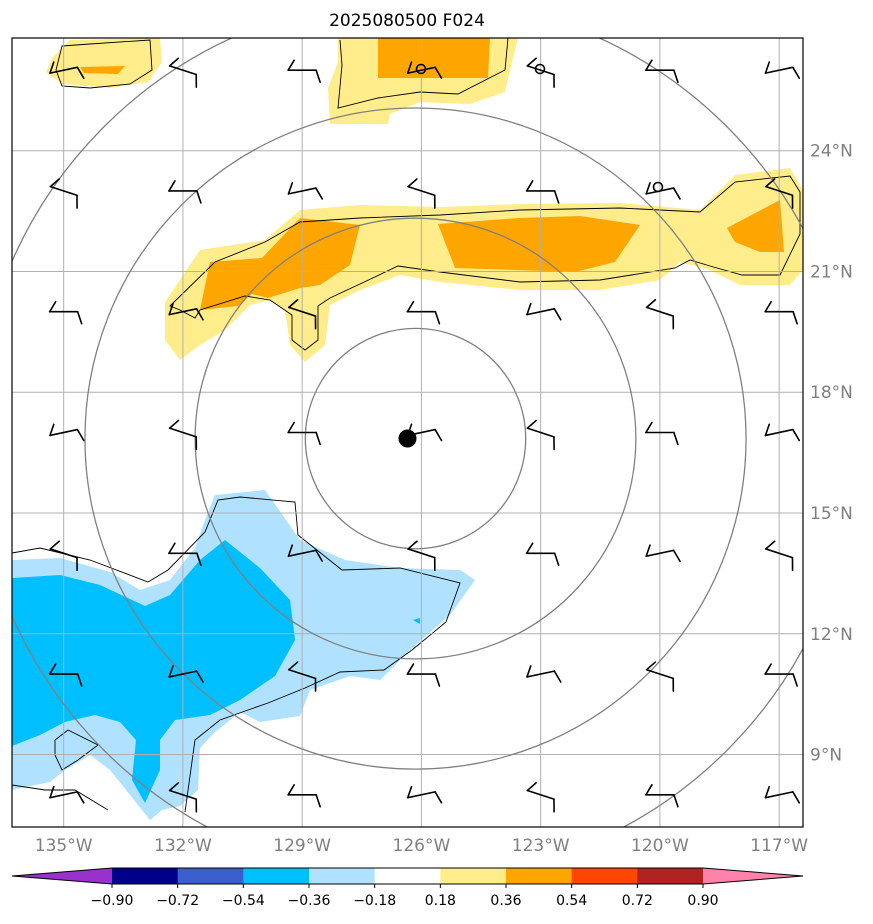  I want to click on colorbar-extend-low, so click(62, 876).